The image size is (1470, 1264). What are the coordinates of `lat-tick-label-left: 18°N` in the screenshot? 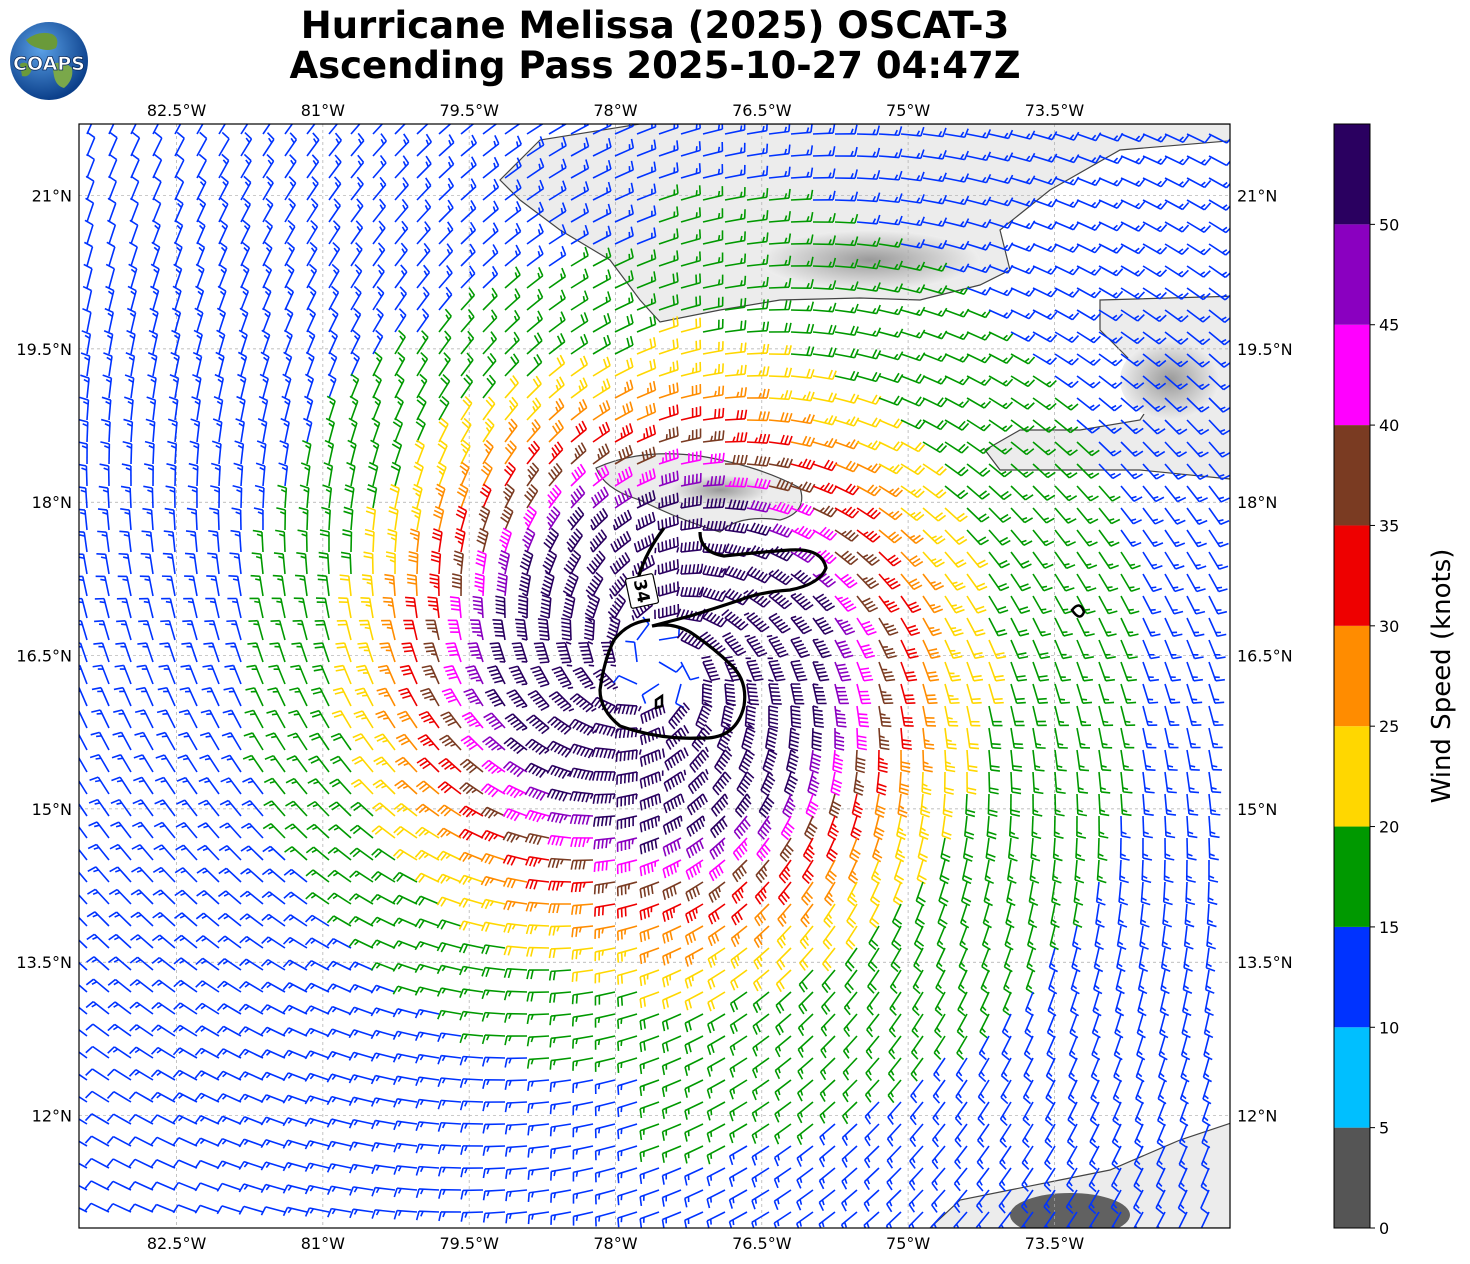 It's located at (52, 502).